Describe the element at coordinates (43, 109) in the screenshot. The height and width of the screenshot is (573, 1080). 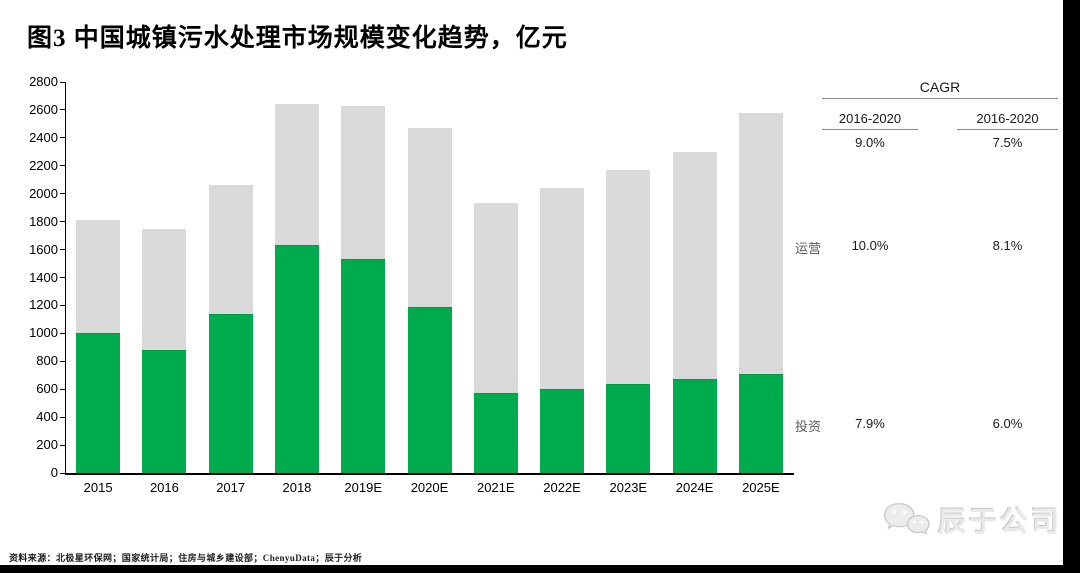
I see `y-axis-tick-label: 2600` at that location.